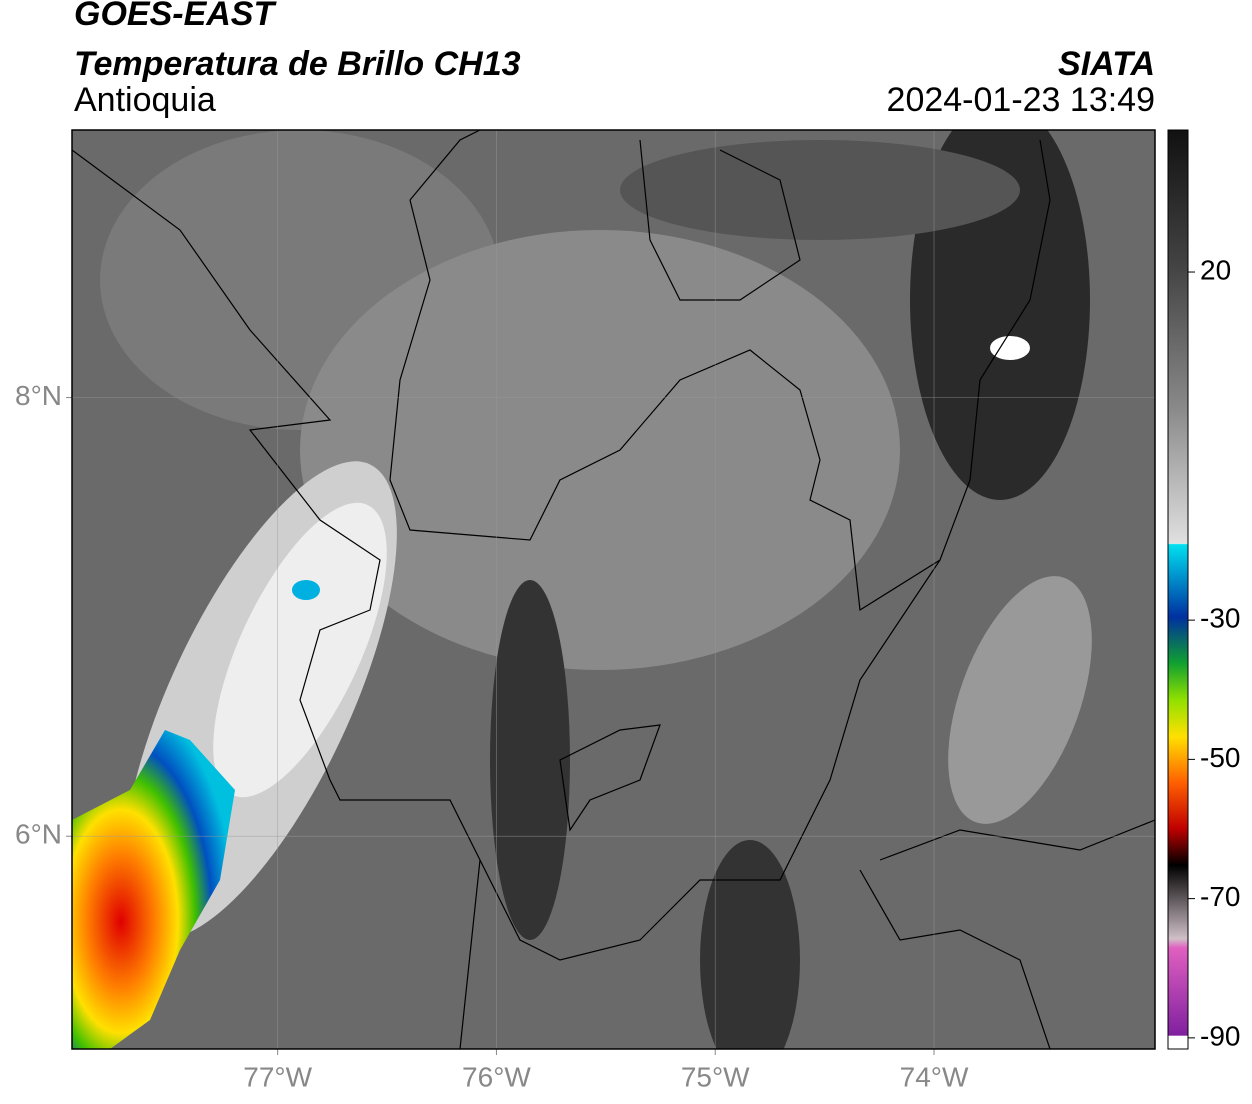 This screenshot has width=1252, height=1104. What do you see at coordinates (175, 16) in the screenshot?
I see `title: GOES-EAST` at bounding box center [175, 16].